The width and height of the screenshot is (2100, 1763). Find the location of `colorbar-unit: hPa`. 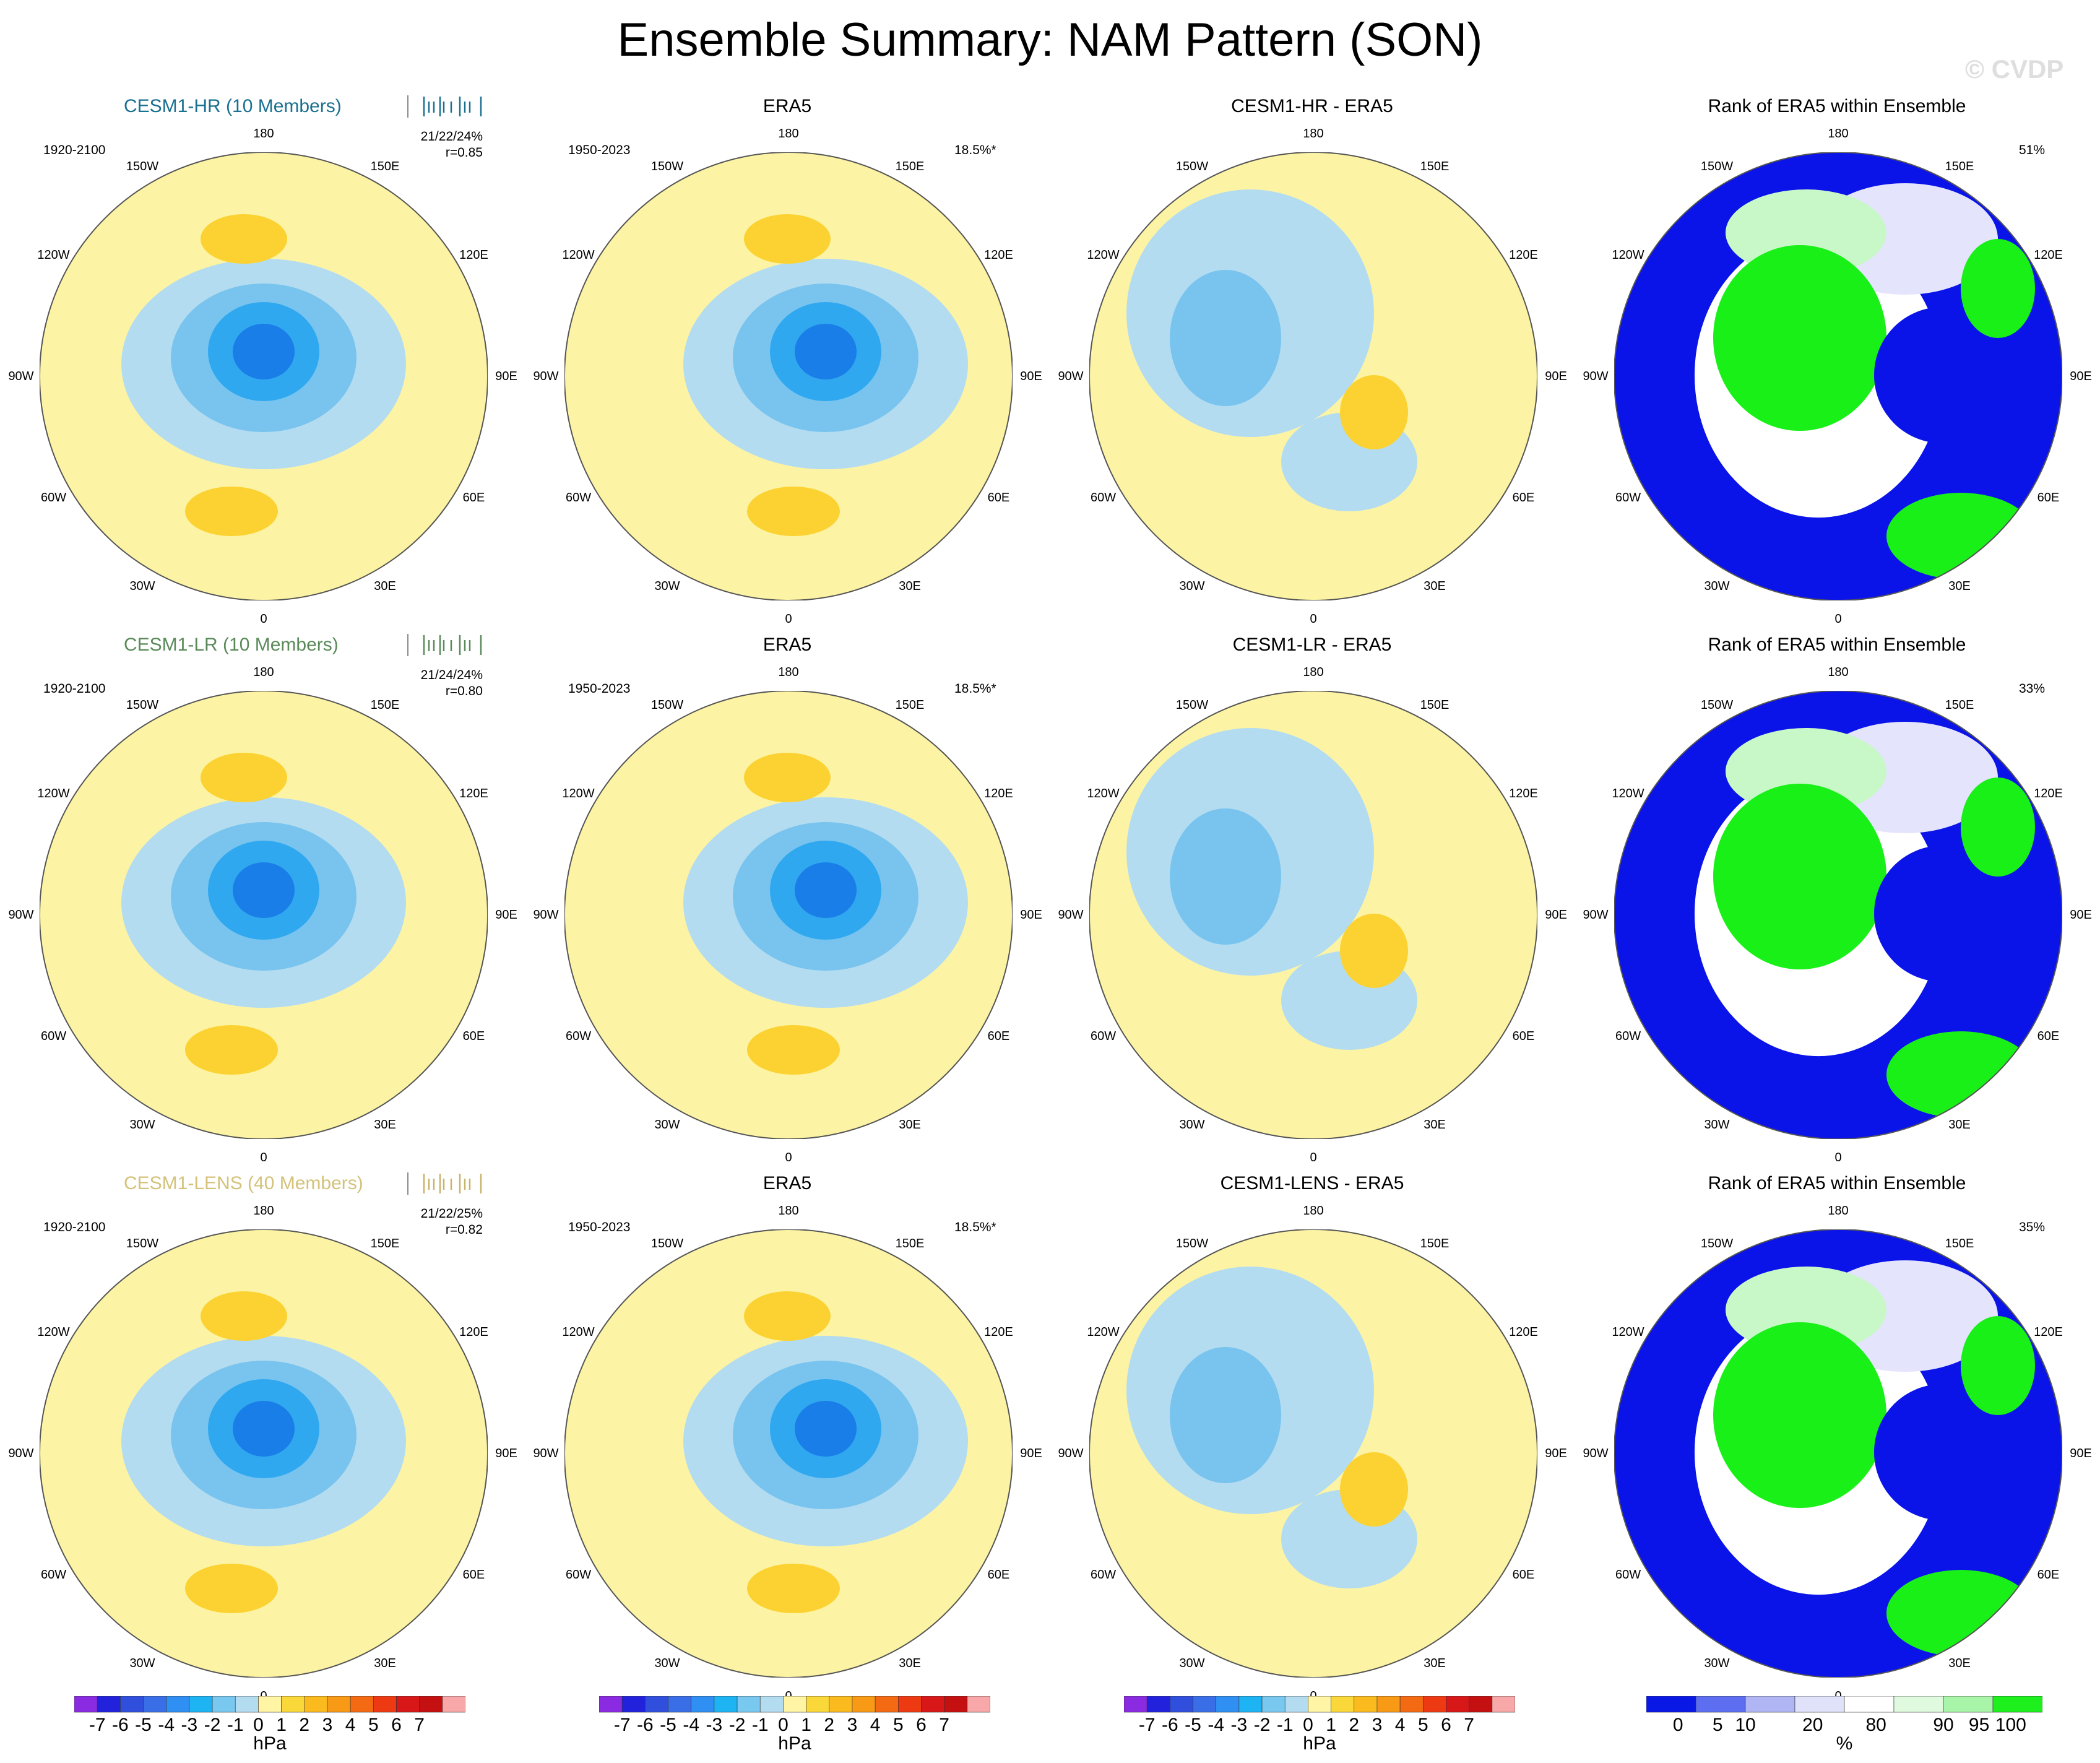

colorbar-unit: hPa is located at coordinates (794, 1743).